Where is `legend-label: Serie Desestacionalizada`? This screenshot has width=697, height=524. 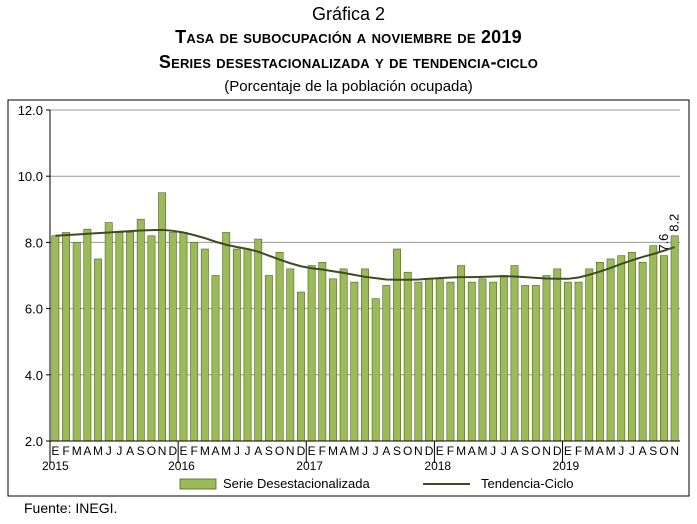 legend-label: Serie Desestacionalizada is located at coordinates (296, 483).